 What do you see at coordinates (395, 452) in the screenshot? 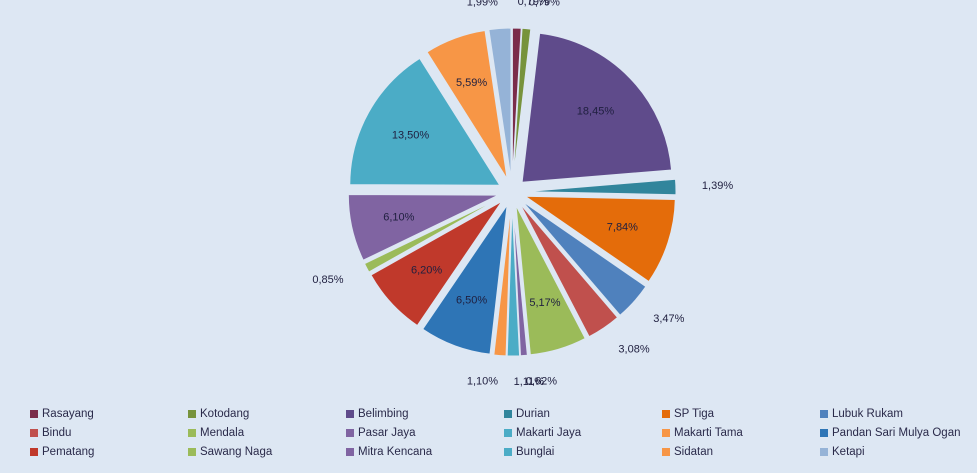
I see `legend-label: Mitra Kencana` at bounding box center [395, 452].